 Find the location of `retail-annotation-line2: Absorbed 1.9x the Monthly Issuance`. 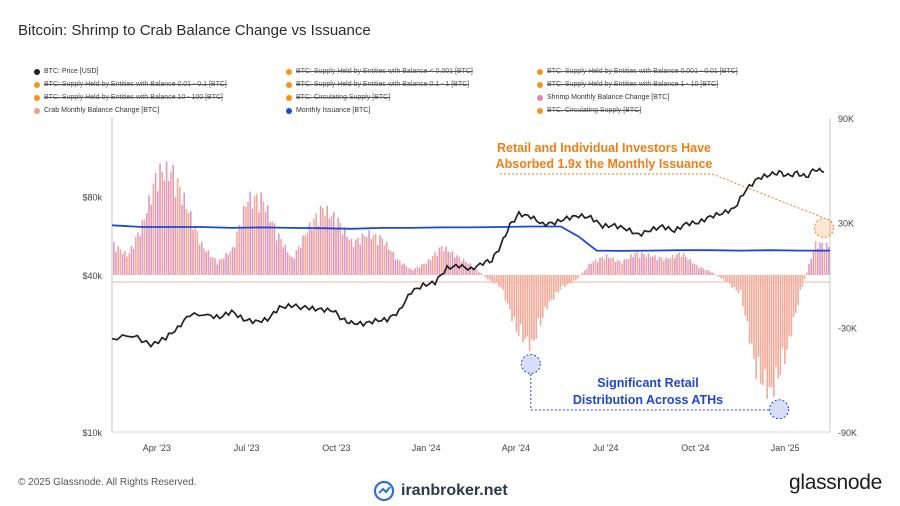

retail-annotation-line2: Absorbed 1.9x the Monthly Issuance is located at coordinates (604, 164).